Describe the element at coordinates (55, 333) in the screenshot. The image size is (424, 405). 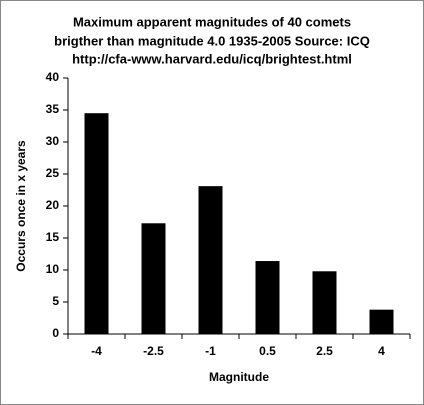
I see `y-tick-label: 0` at that location.